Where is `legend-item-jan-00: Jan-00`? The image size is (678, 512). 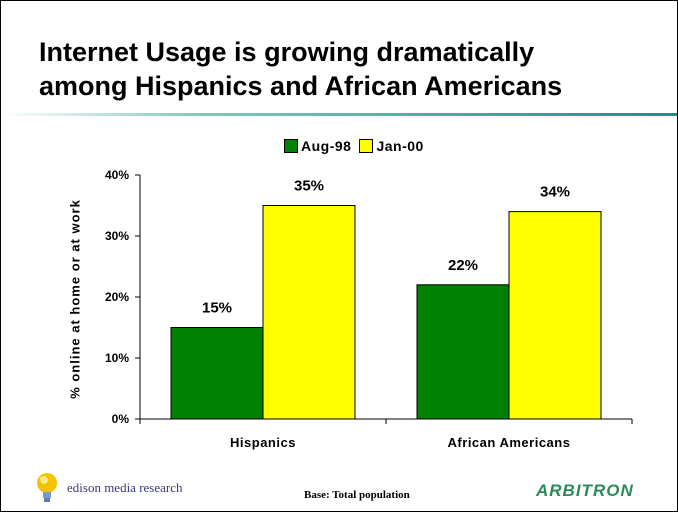
legend-item-jan-00: Jan-00 is located at coordinates (391, 146).